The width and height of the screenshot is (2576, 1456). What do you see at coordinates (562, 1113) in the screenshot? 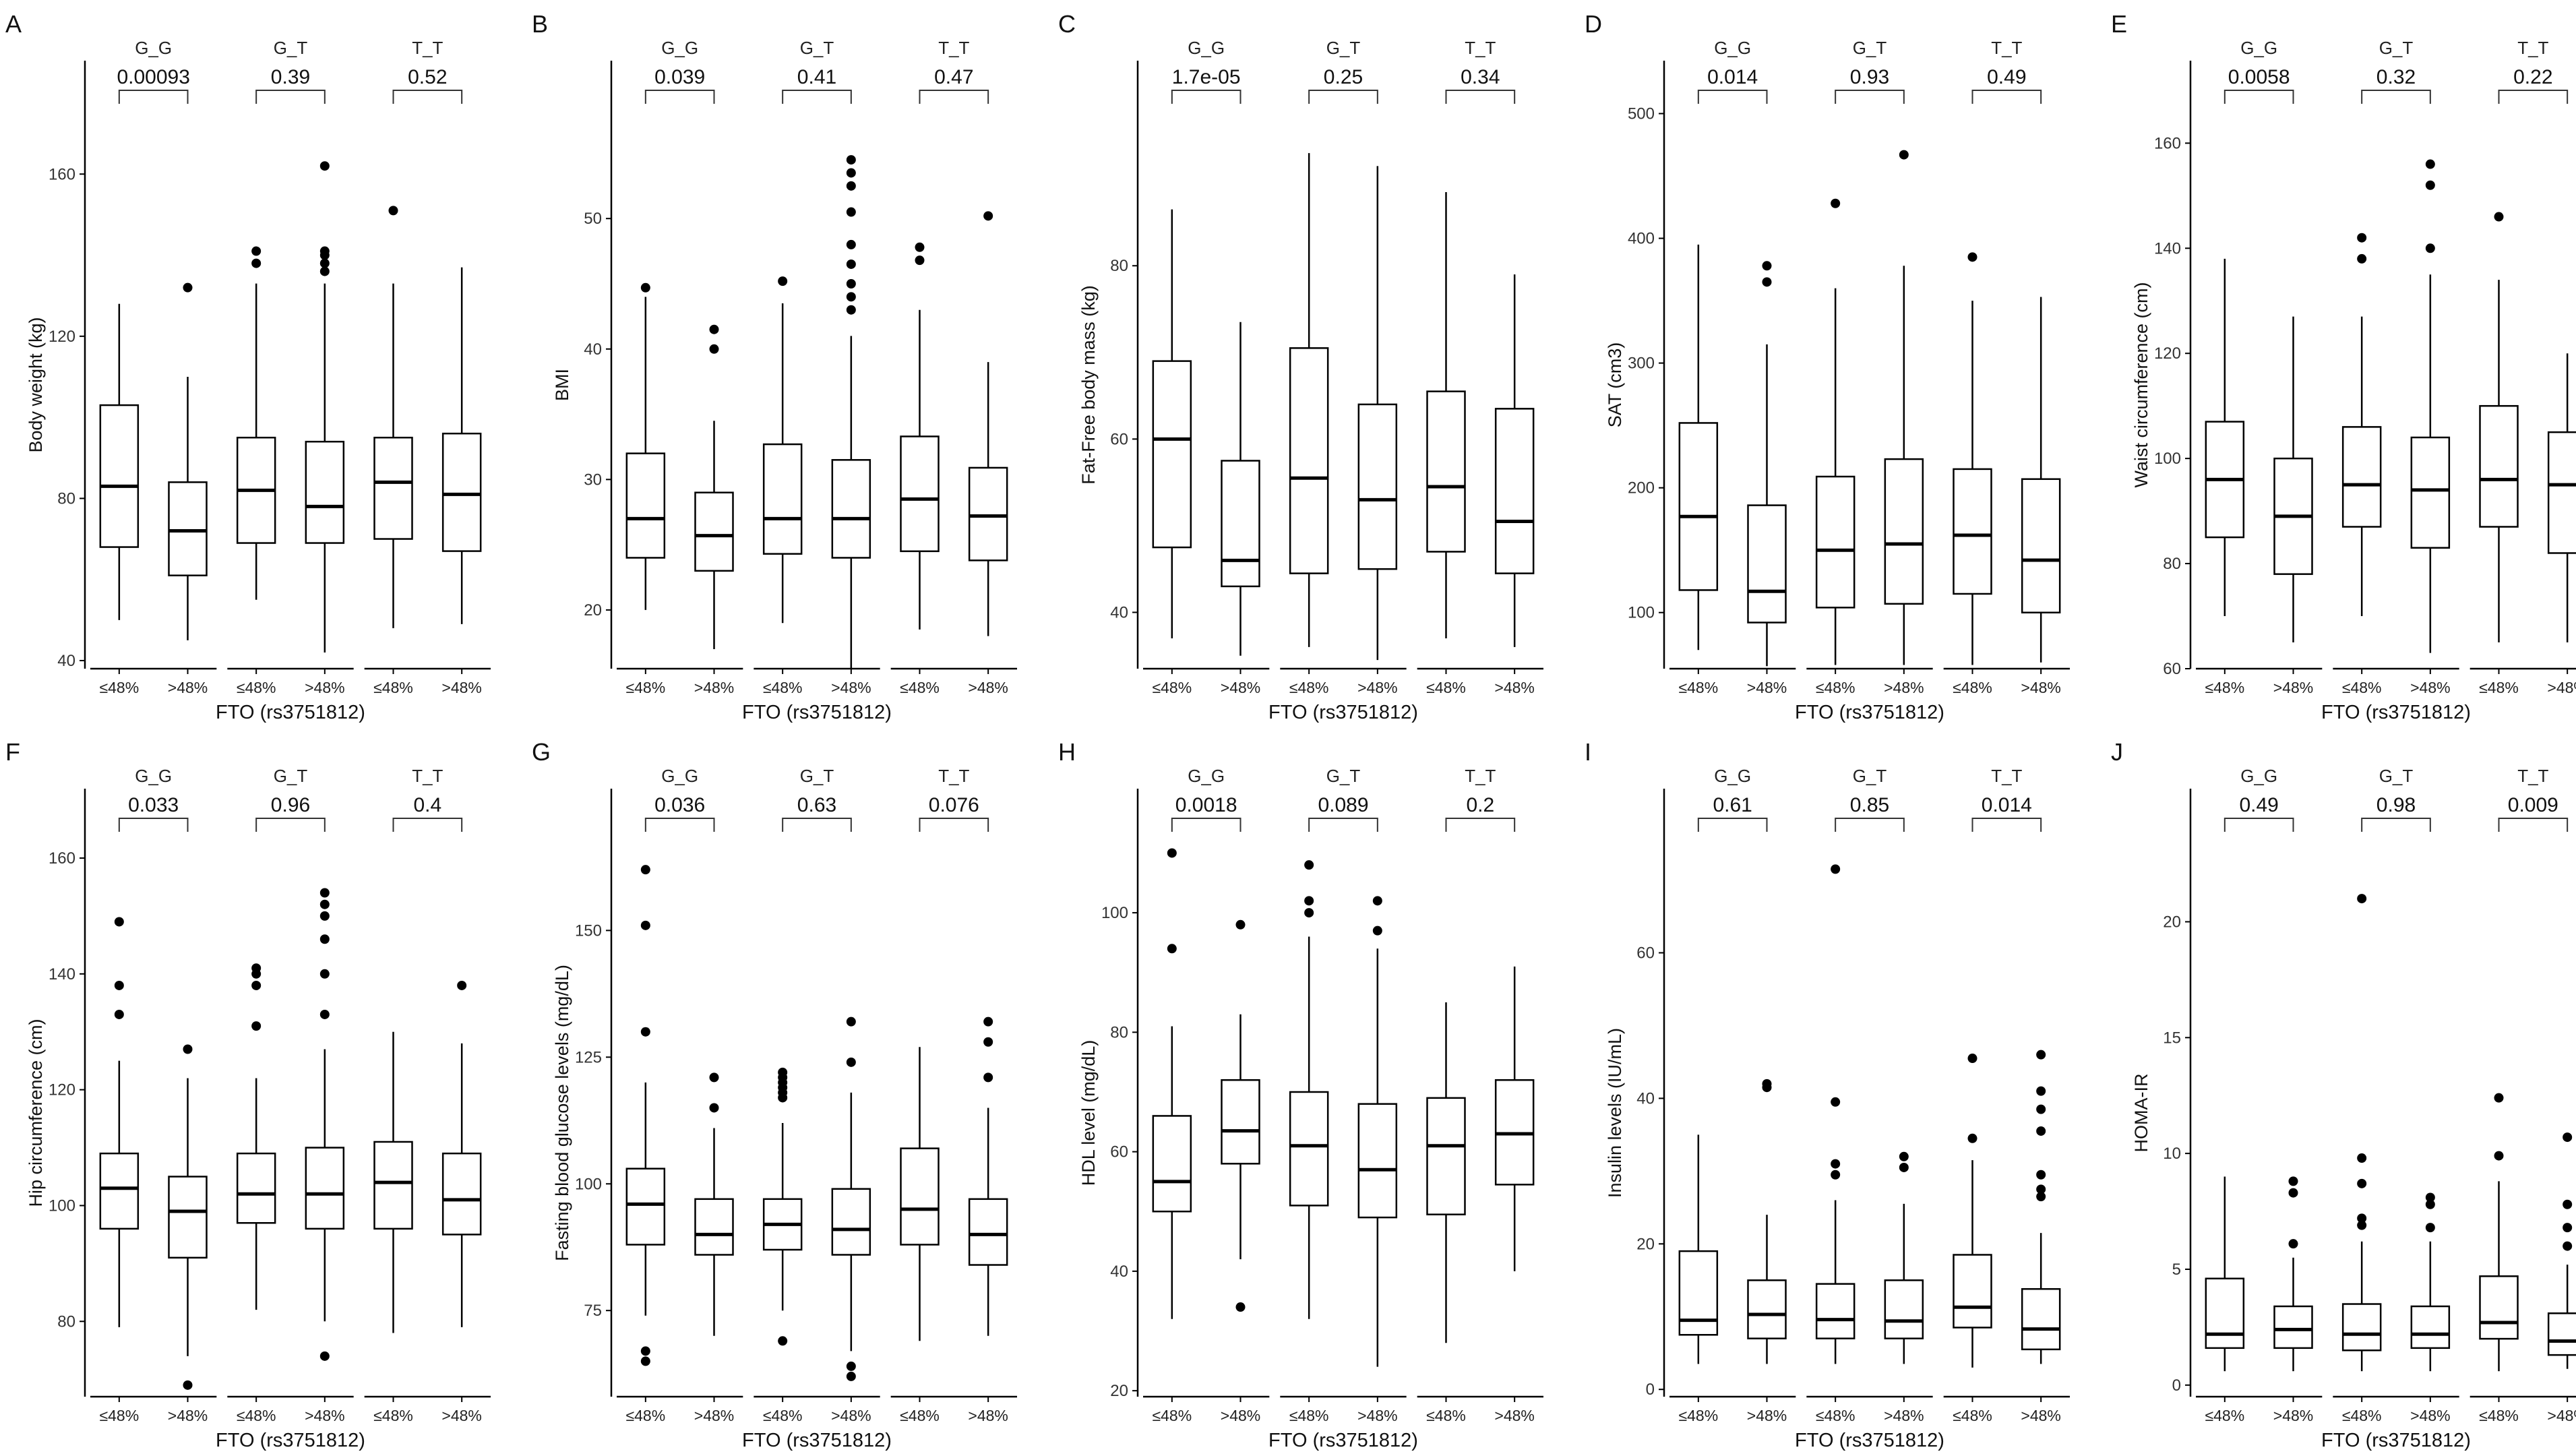
I see `y-axis-title: Fasting blood glucose levels (mg/dL)` at bounding box center [562, 1113].